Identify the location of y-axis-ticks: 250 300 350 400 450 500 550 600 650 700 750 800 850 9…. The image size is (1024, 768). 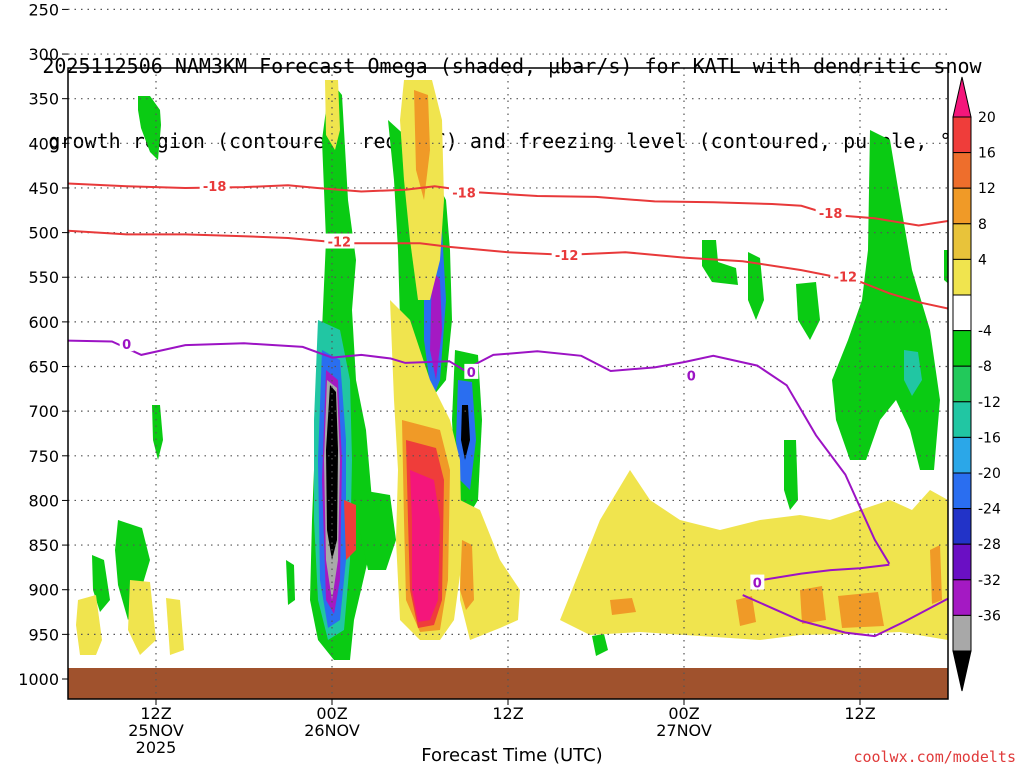
(43, 344).